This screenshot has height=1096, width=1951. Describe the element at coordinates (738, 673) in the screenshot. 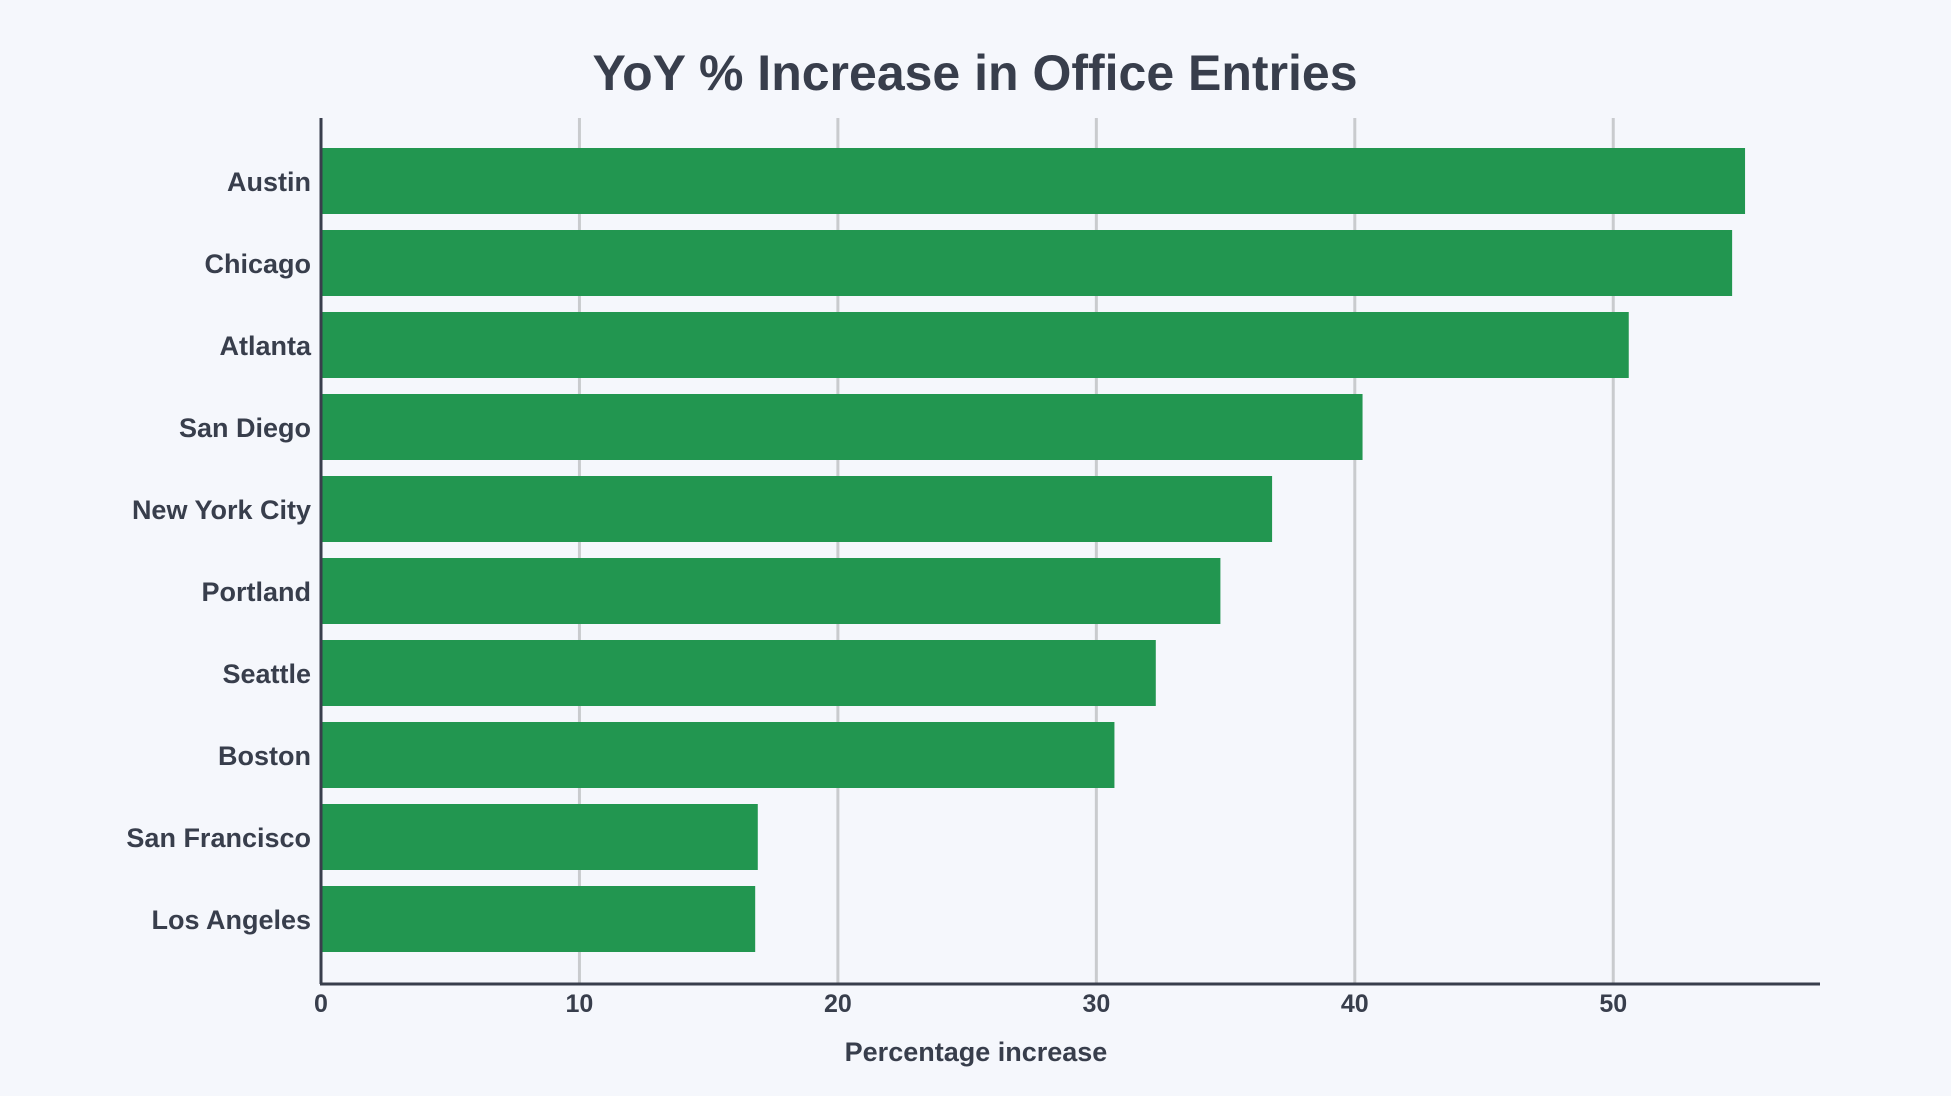

I see `bar-seattle` at that location.